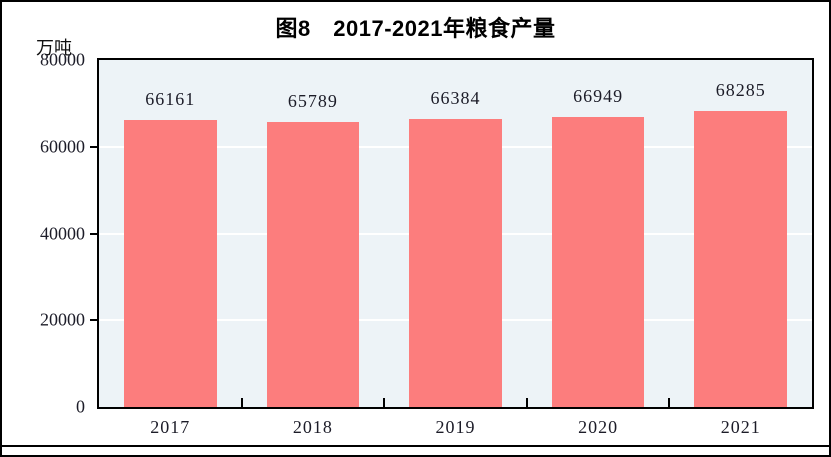  Describe the element at coordinates (455, 427) in the screenshot. I see `x-axis-label-2019: 2019` at that location.